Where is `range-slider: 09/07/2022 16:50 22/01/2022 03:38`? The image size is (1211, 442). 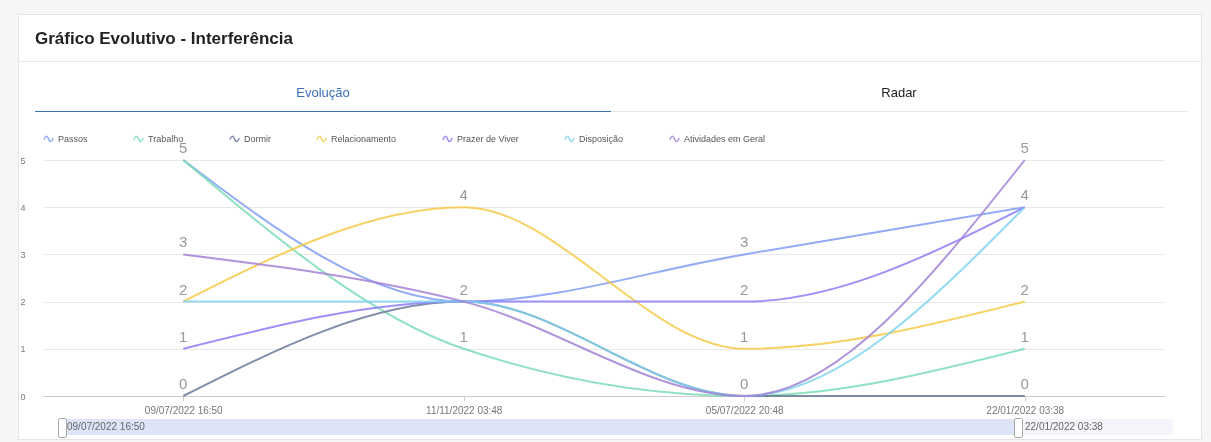
range-slider: 09/07/2022 16:50 22/01/2022 03:38 is located at coordinates (616, 427).